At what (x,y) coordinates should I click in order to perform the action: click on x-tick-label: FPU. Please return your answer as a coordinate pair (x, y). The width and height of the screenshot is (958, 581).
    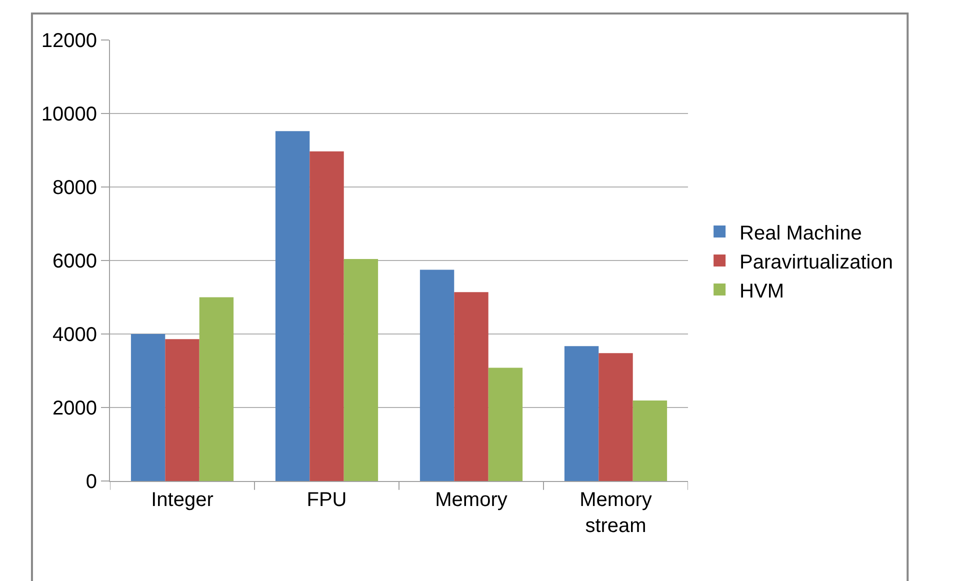
    Looking at the image, I should click on (326, 500).